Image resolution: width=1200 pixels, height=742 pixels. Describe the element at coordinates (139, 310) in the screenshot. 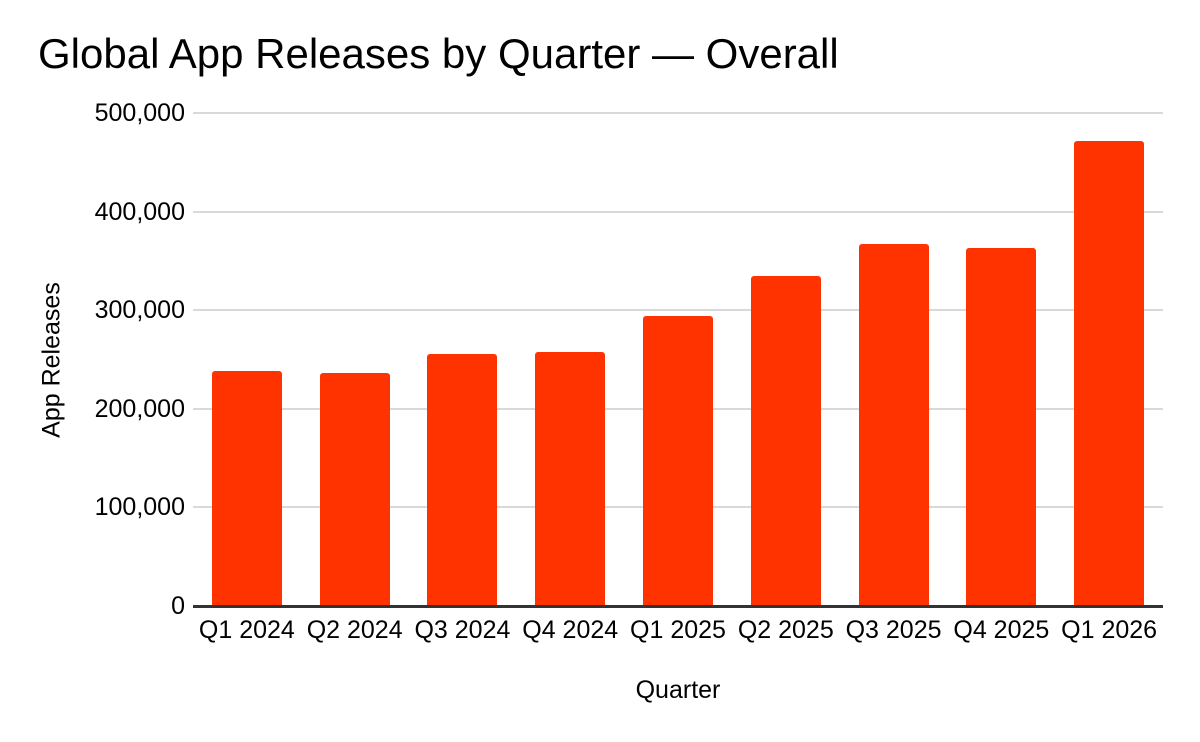

I see `y-tick-label: 300,000` at that location.